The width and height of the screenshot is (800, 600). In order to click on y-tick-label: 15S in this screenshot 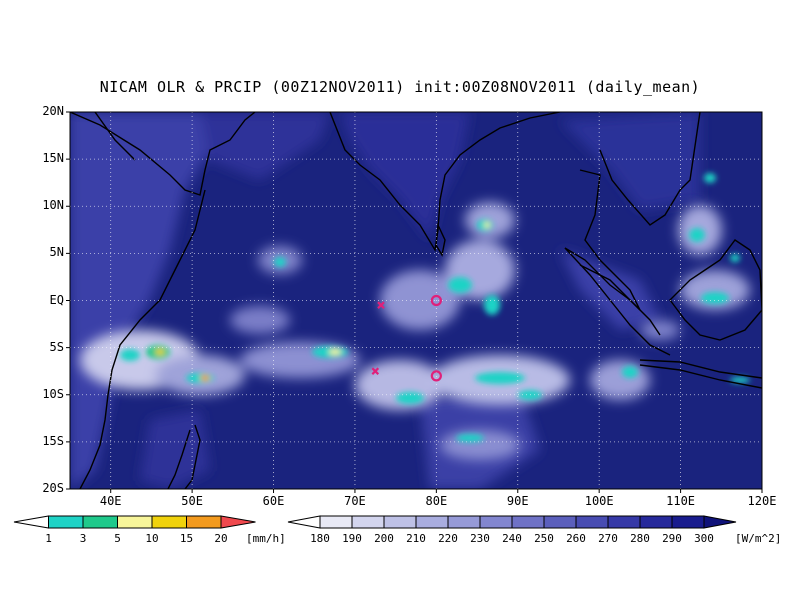, I will do `click(53, 440)`.